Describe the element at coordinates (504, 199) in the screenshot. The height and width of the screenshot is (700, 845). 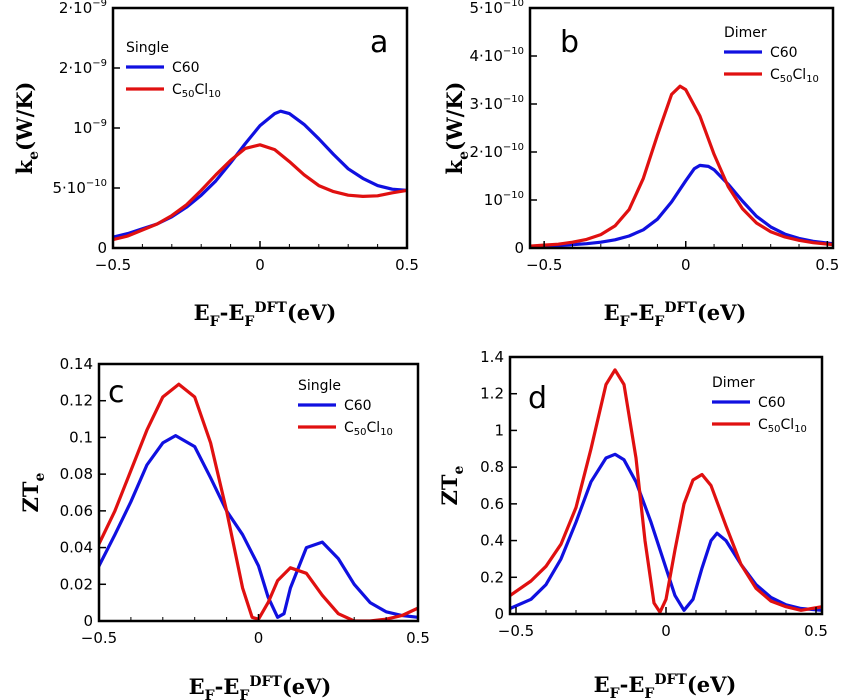
I see `y-tick-label: 10−10​` at that location.